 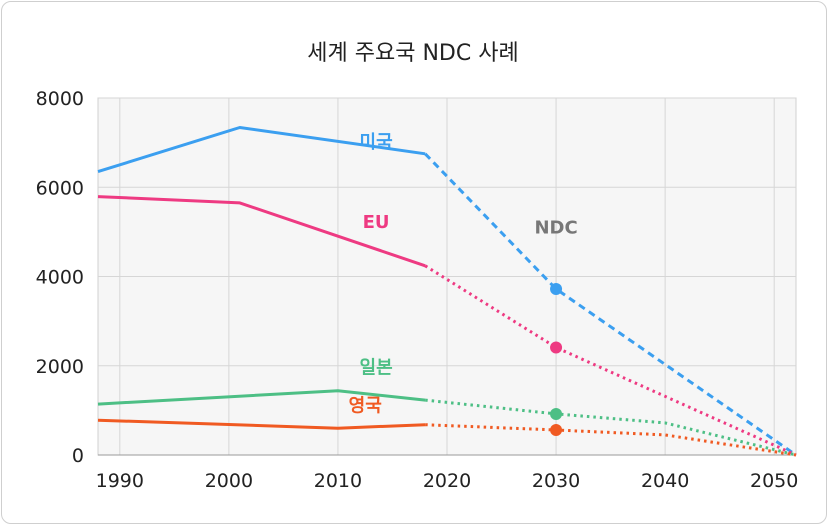 What do you see at coordinates (376, 142) in the screenshot?
I see `series-label: 미국` at bounding box center [376, 142].